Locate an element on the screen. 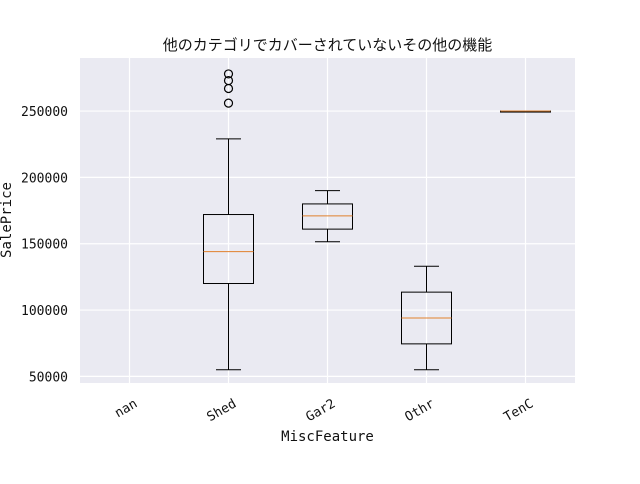  x-tick-label: Gar2 is located at coordinates (321, 410).